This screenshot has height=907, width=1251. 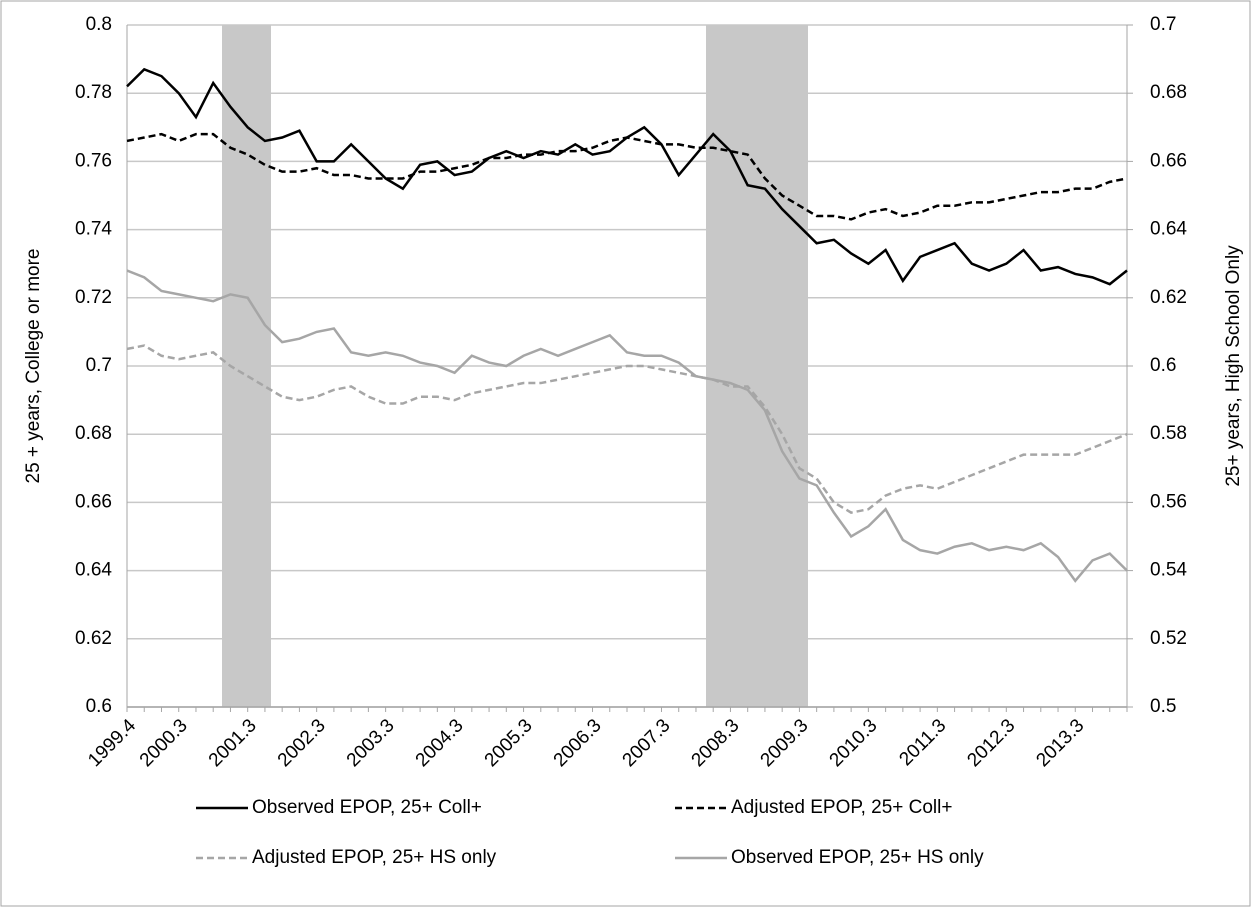 What do you see at coordinates (99, 24) in the screenshot?
I see `y-tick-label: 0.8` at bounding box center [99, 24].